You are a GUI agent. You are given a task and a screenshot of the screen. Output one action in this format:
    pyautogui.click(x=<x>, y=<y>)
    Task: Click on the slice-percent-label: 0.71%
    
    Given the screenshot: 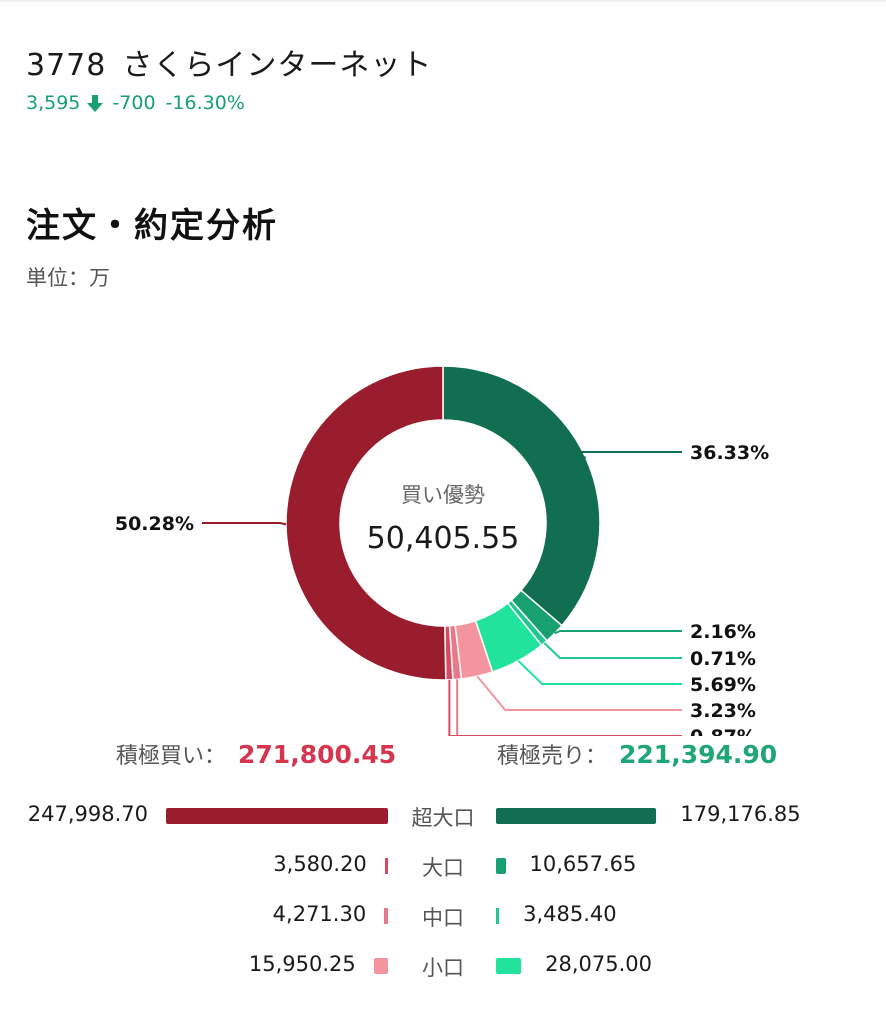 What is the action you would take?
    pyautogui.click(x=723, y=659)
    